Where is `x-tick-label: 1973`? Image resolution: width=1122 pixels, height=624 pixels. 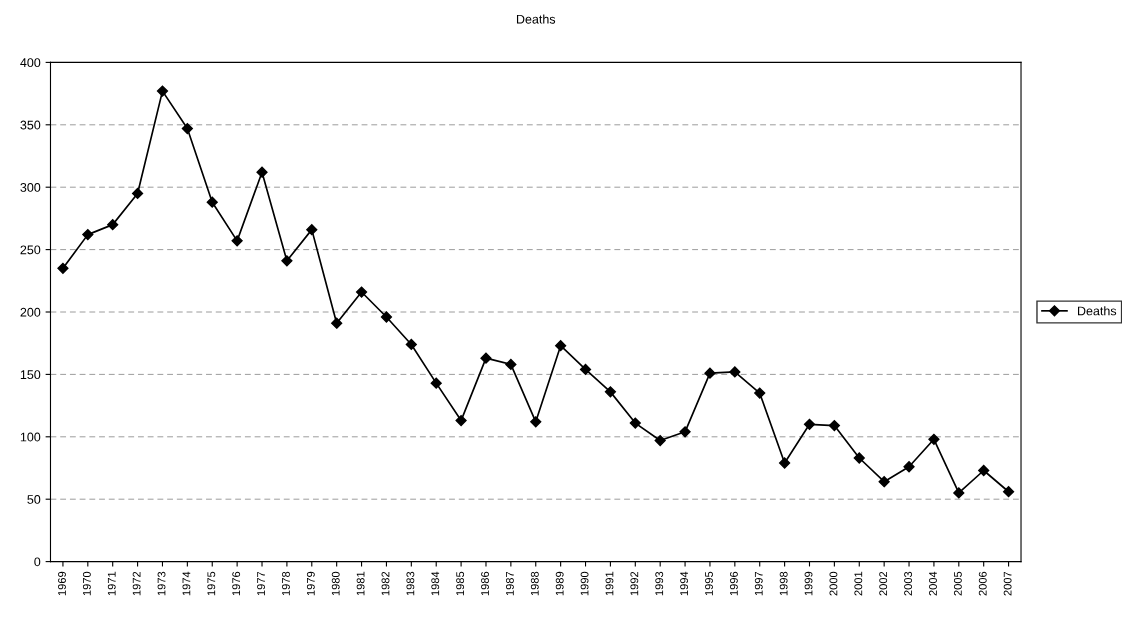
x-tick-label: 1973 is located at coordinates (161, 583).